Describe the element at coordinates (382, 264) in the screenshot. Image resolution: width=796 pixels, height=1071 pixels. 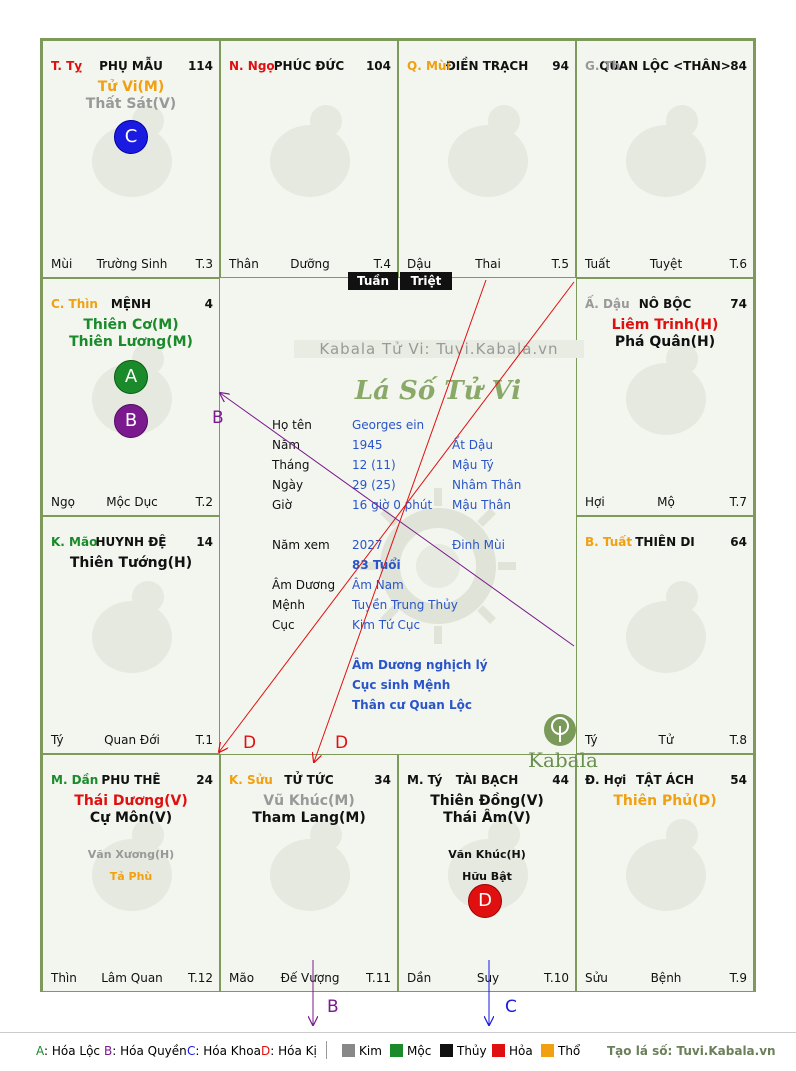
I see `footer-index: T.4` at that location.